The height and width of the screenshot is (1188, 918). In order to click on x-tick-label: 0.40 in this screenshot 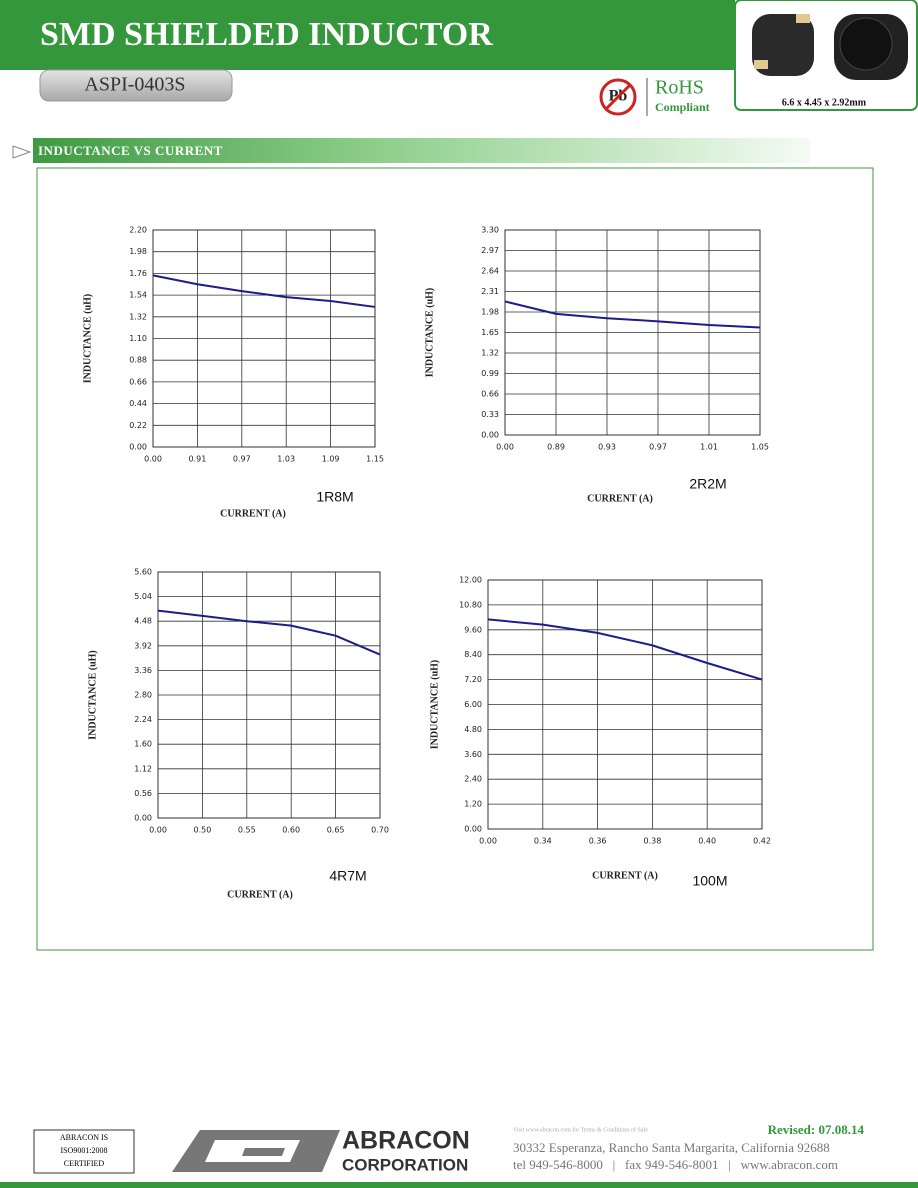, I will do `click(707, 841)`.